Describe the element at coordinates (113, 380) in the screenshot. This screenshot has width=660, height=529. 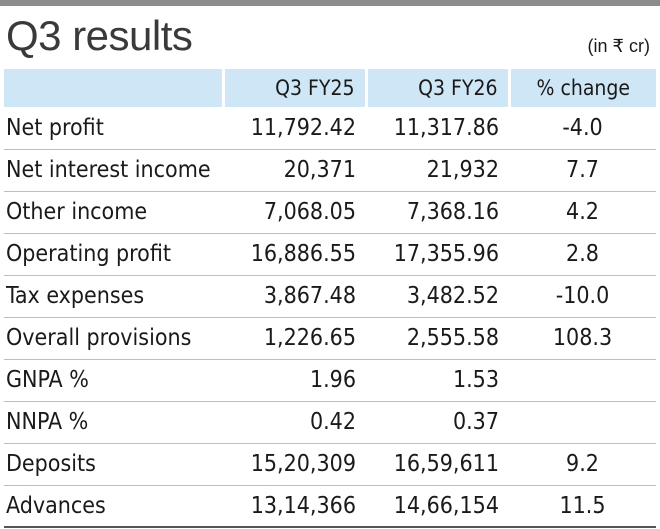
I see `row-label: GNPA %` at that location.